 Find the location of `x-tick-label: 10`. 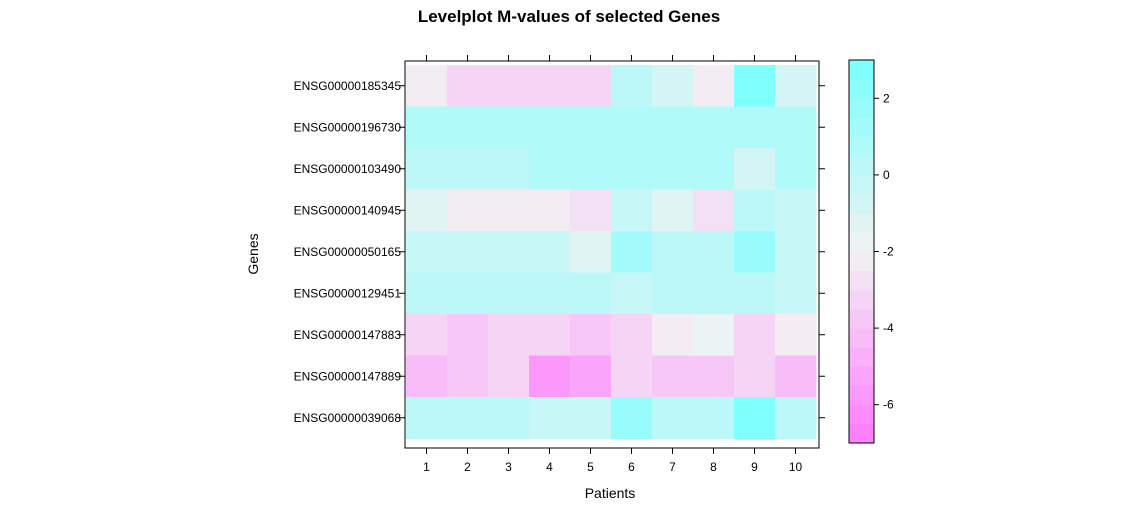

x-tick-label: 10 is located at coordinates (796, 467).